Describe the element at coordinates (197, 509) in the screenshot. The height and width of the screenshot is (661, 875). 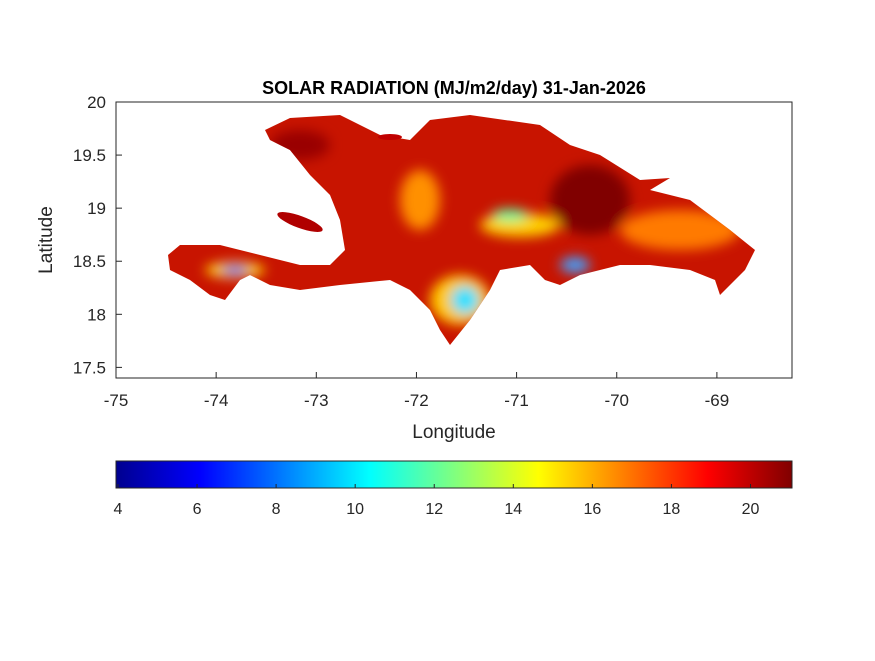
I see `colorbar-tick-label: 6` at that location.